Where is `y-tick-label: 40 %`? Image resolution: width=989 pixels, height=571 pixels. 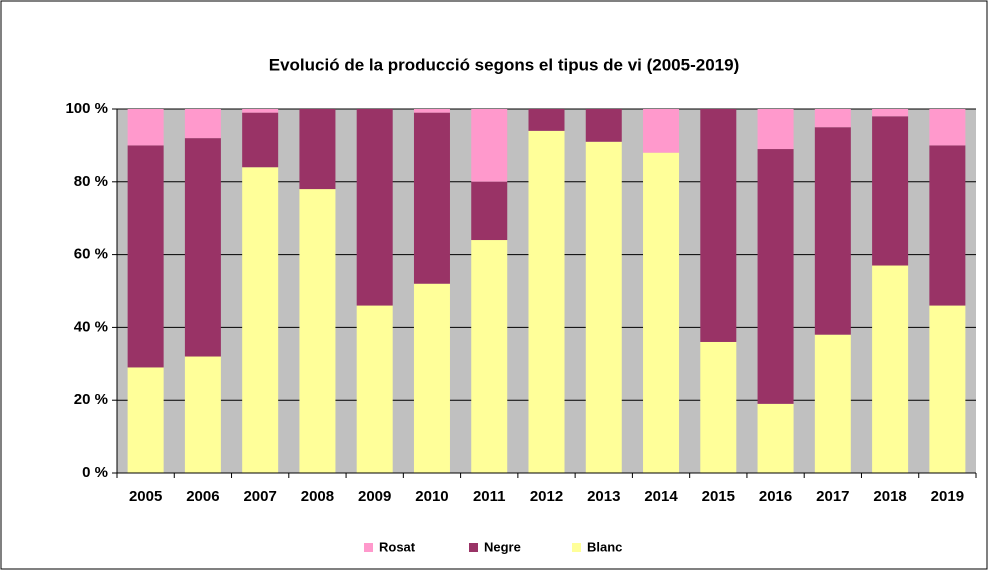 y-tick-label: 40 % is located at coordinates (91, 326).